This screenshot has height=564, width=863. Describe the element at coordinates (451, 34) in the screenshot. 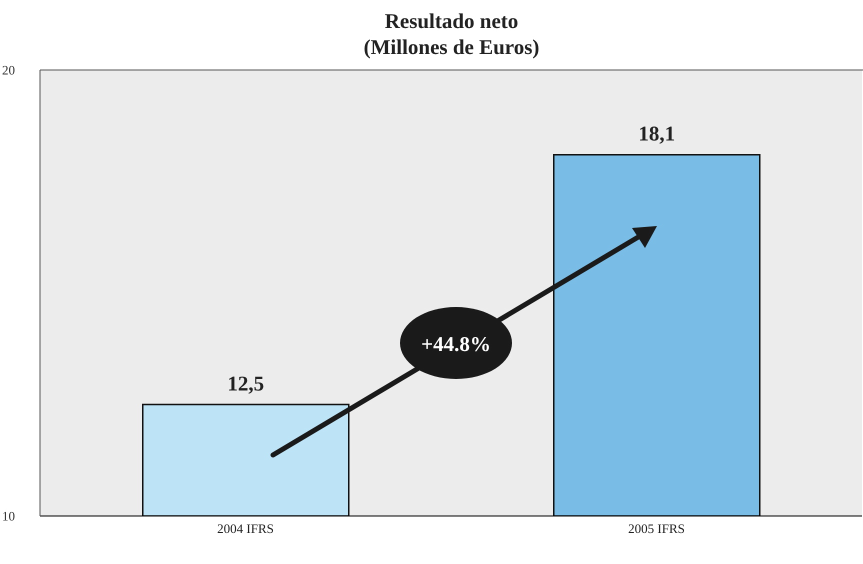

I see `chart-title: Resultado neto (Millones de Euros)` at that location.